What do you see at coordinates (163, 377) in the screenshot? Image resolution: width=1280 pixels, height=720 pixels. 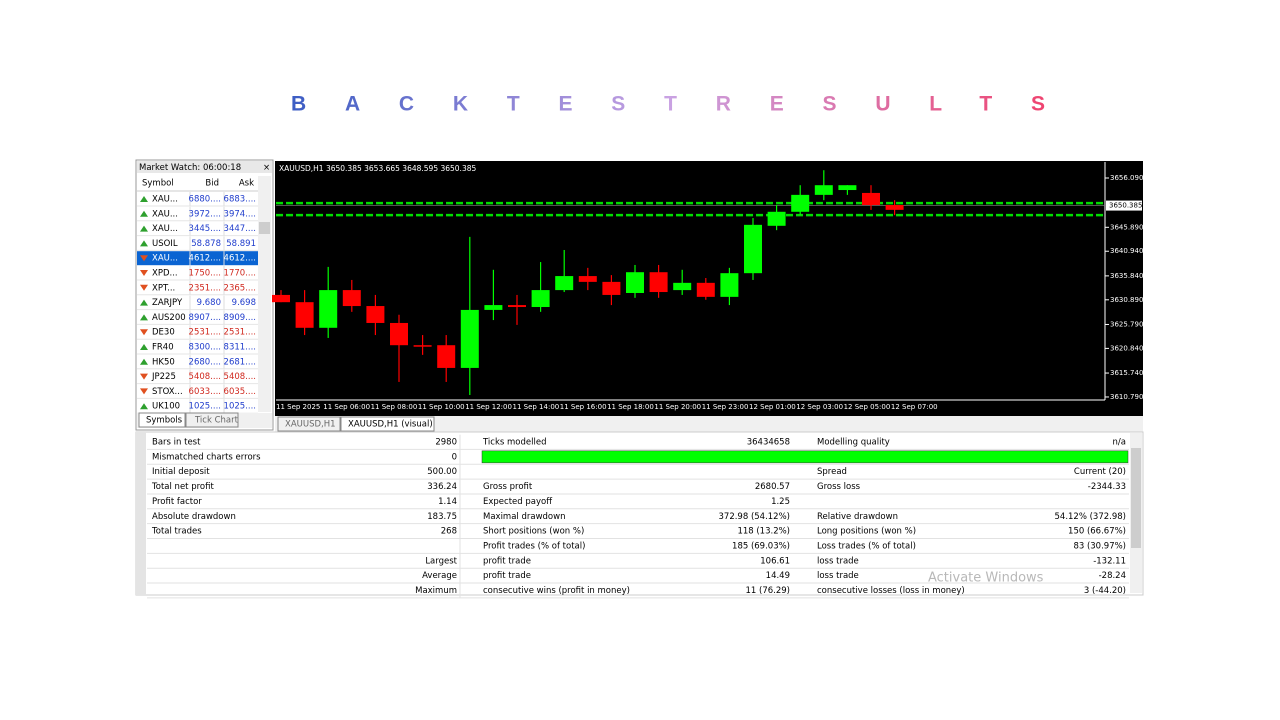 I see `symbol: JP225` at bounding box center [163, 377].